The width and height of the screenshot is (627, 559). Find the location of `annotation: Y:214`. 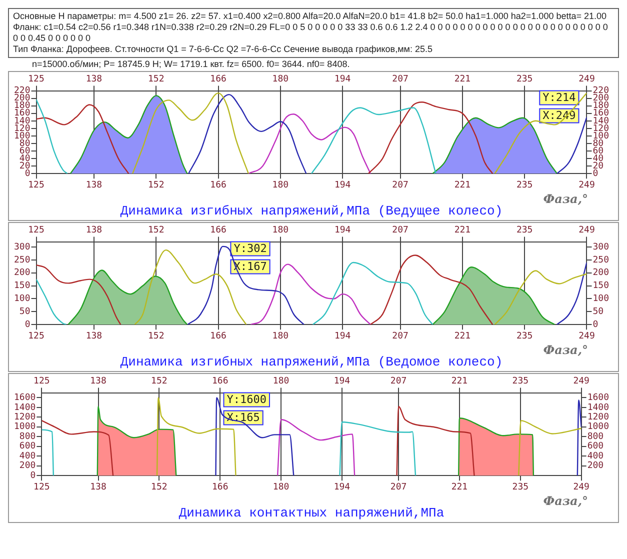

annotation: Y:214 is located at coordinates (559, 97).